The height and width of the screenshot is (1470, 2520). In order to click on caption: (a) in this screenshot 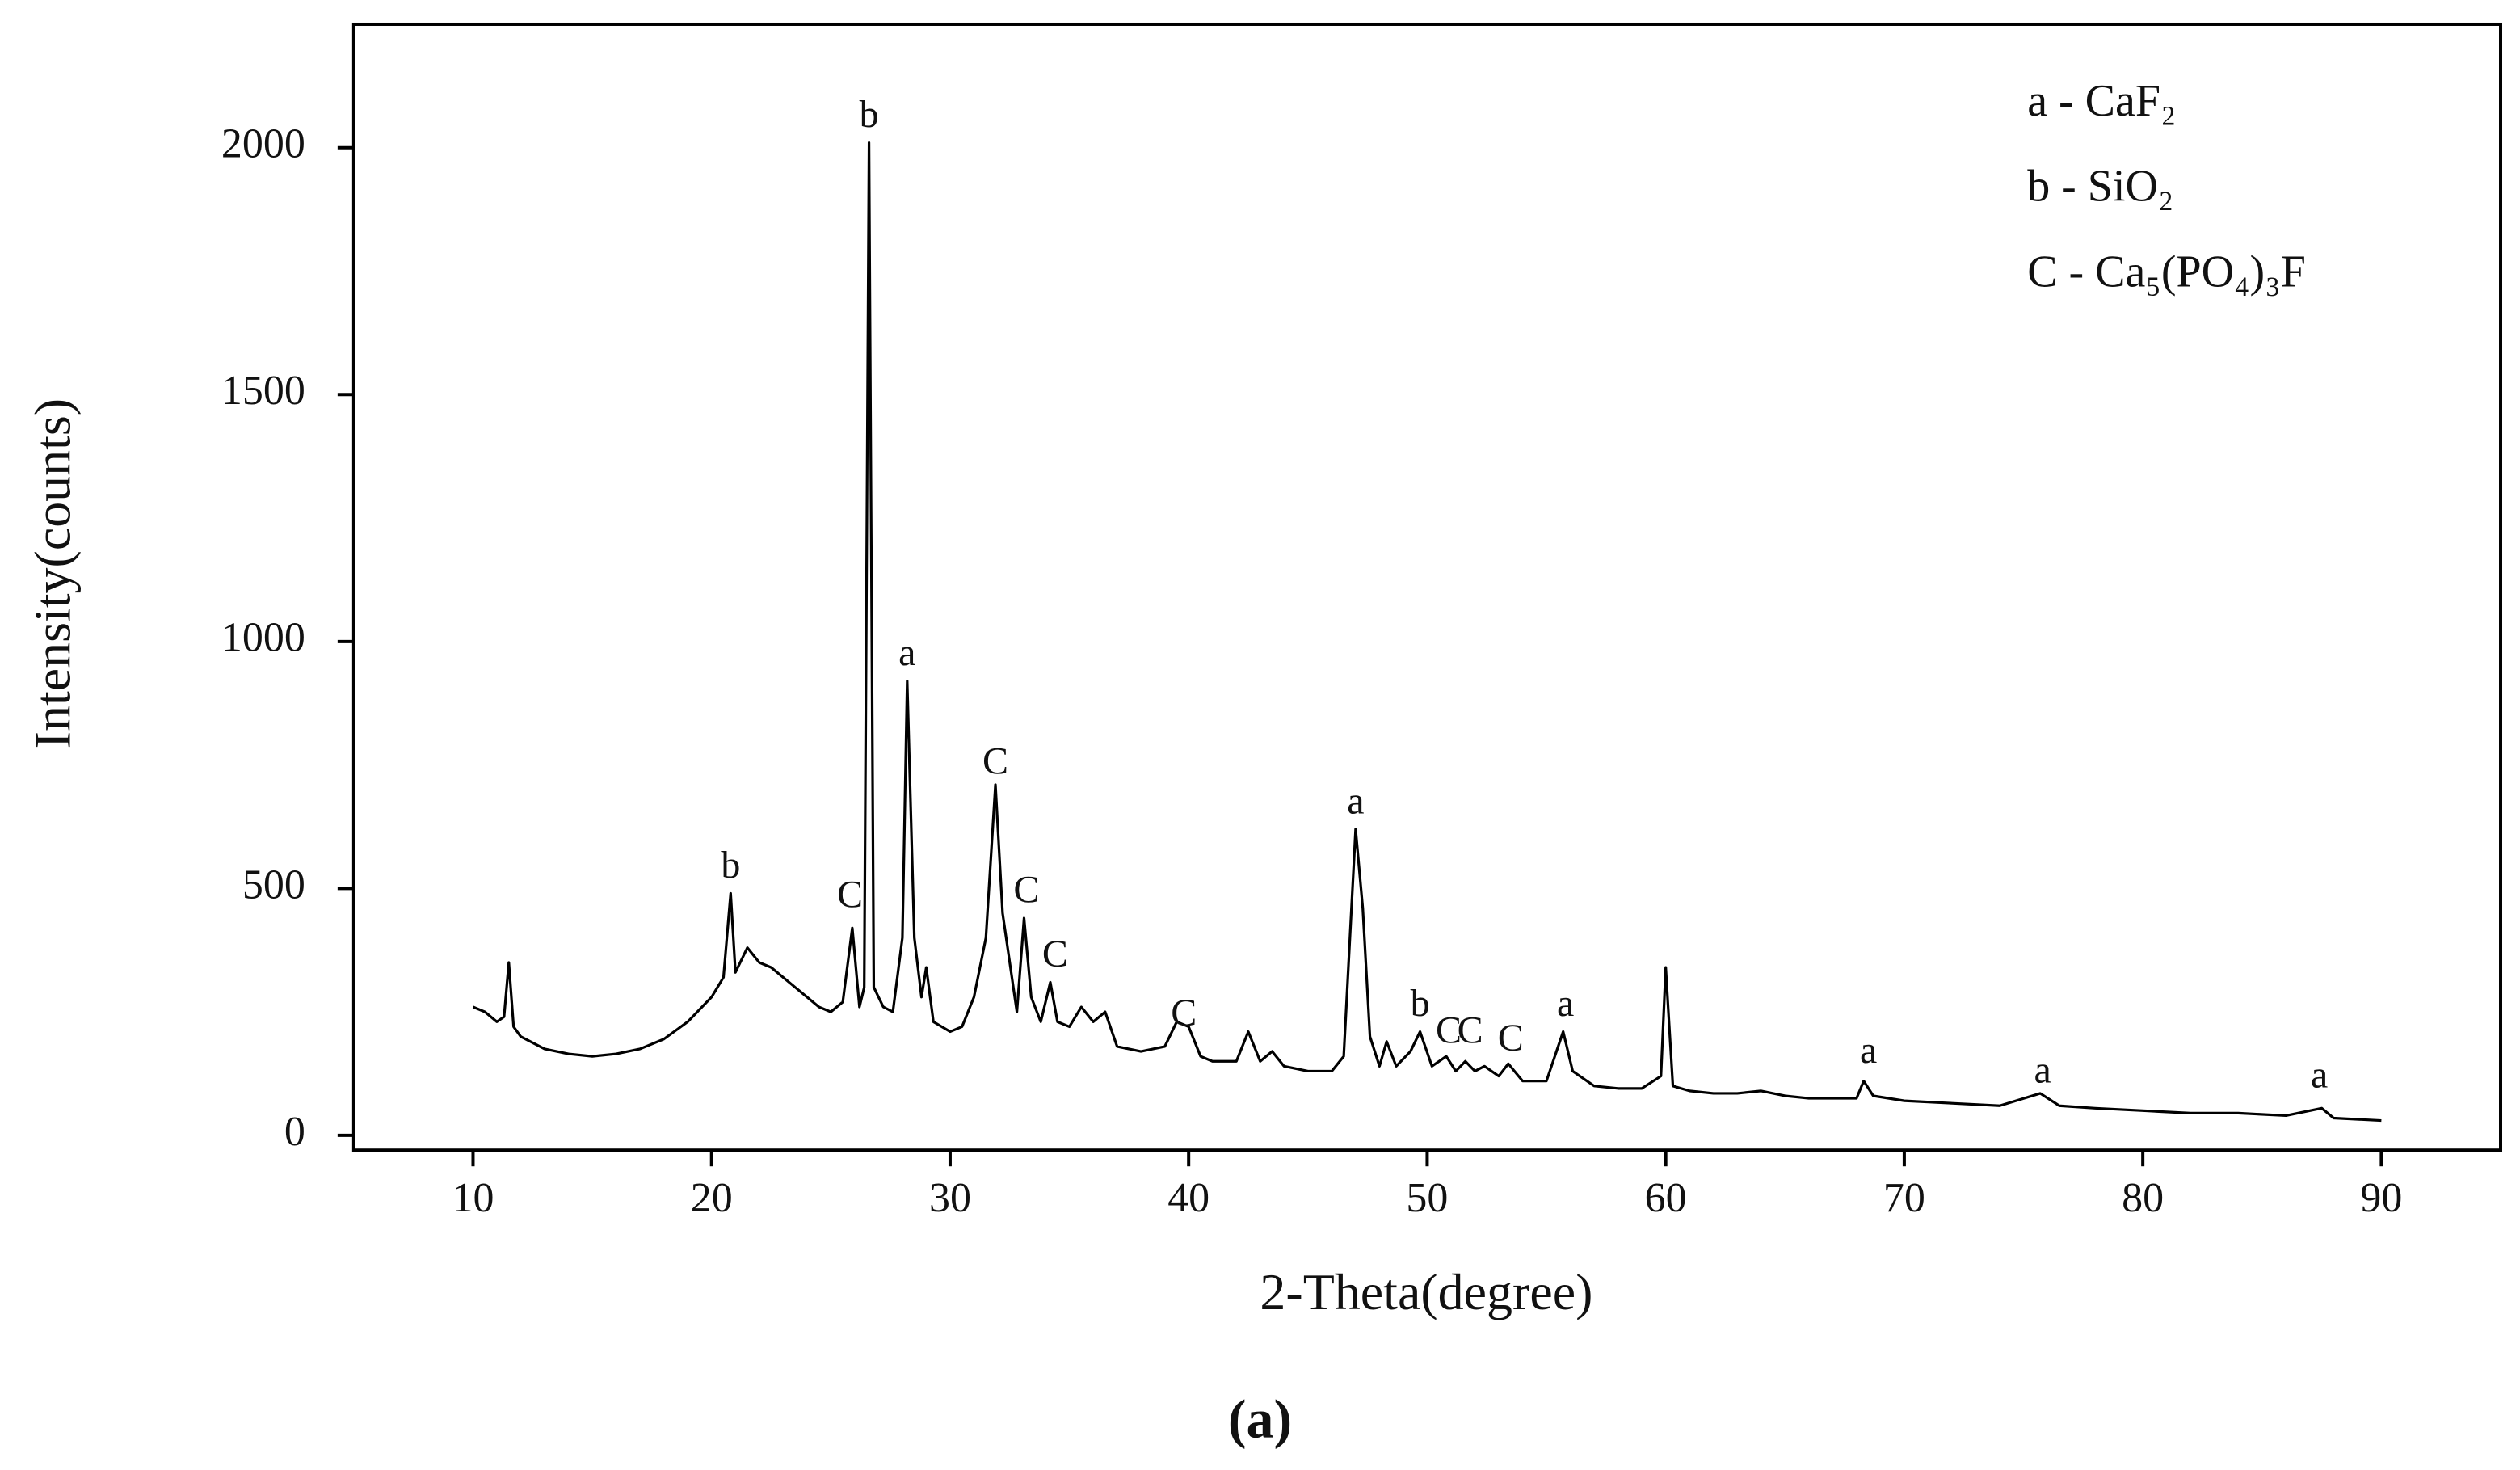, I will do `click(1260, 1419)`.